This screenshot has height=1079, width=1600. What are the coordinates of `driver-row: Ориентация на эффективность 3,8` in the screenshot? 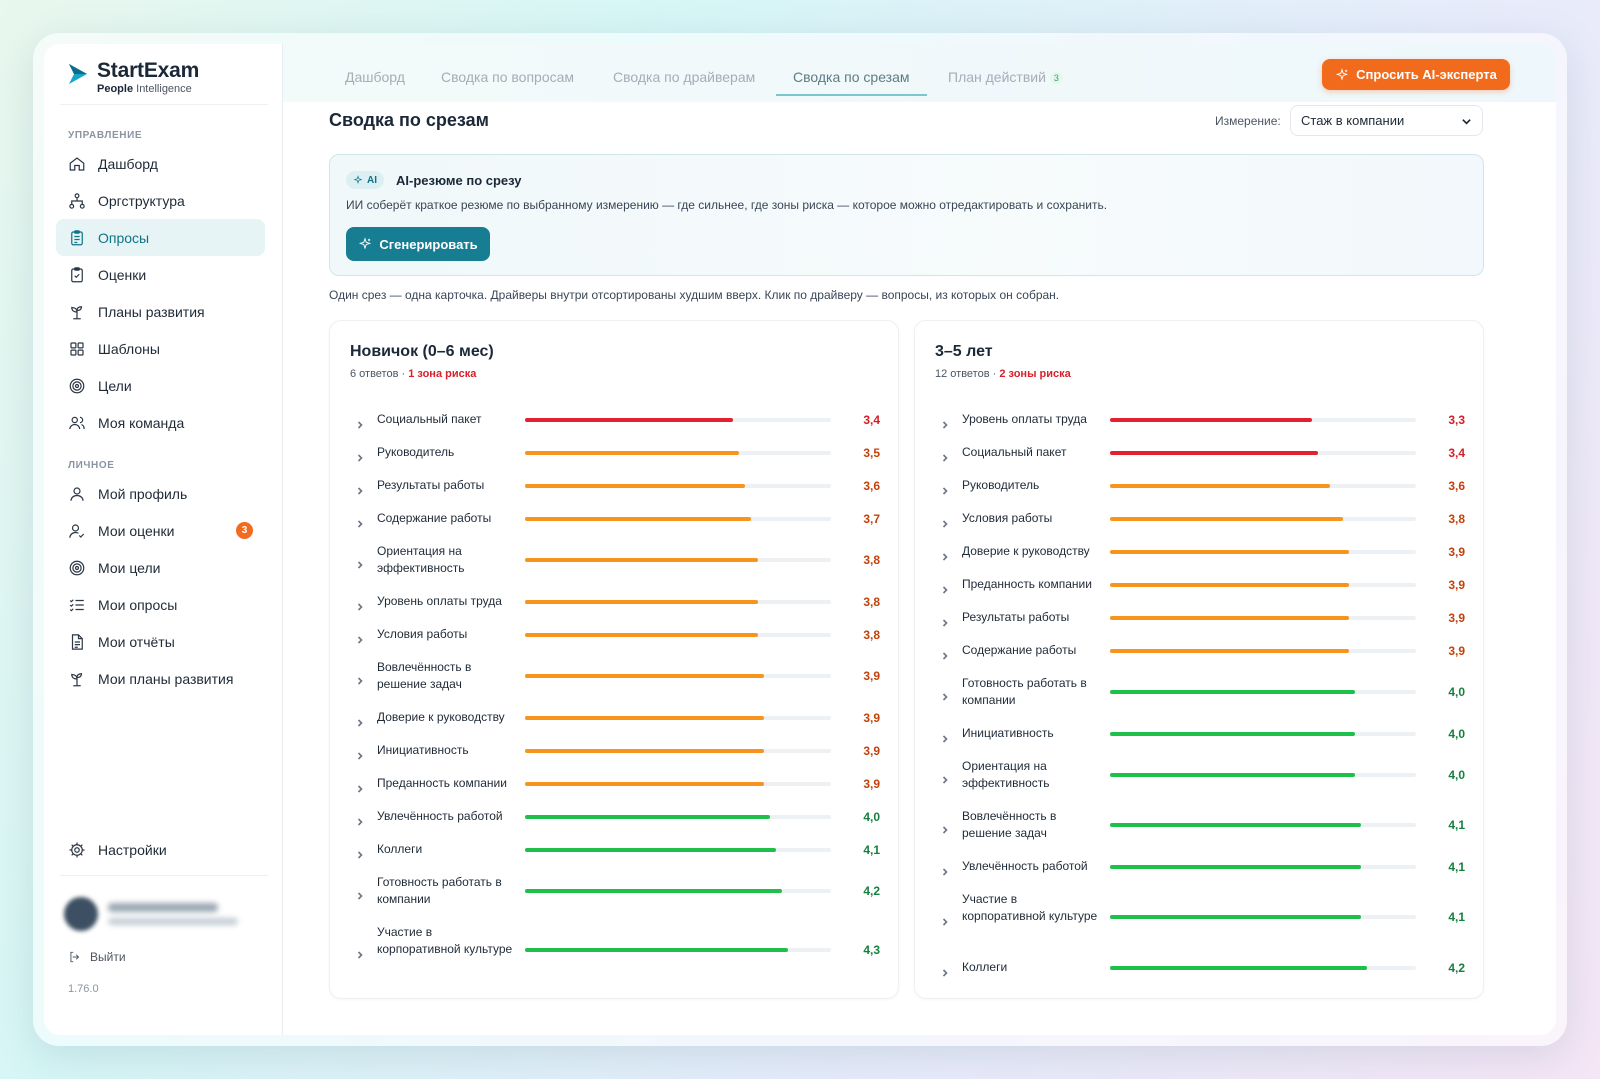 It's located at (615, 560).